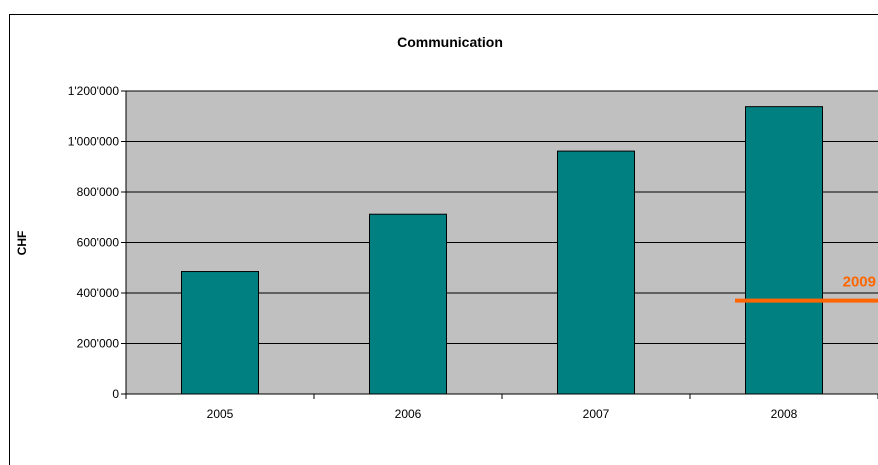 Image resolution: width=878 pixels, height=465 pixels. Describe the element at coordinates (501, 407) in the screenshot. I see `x-tick-labels: 2005 2006 2007 2008` at that location.